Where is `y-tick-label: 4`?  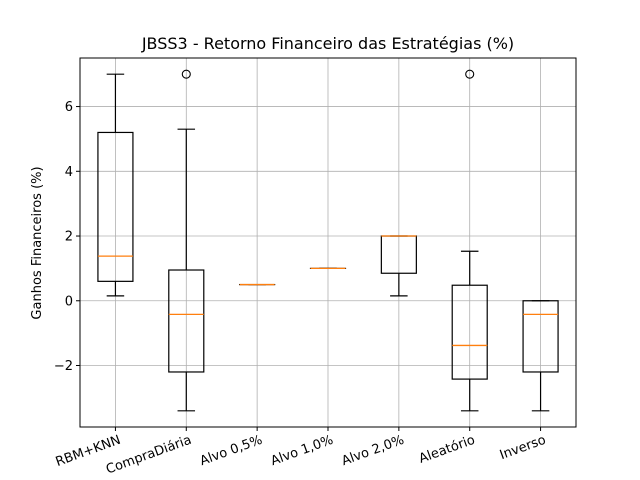
y-tick-label: 4 is located at coordinates (69, 172).